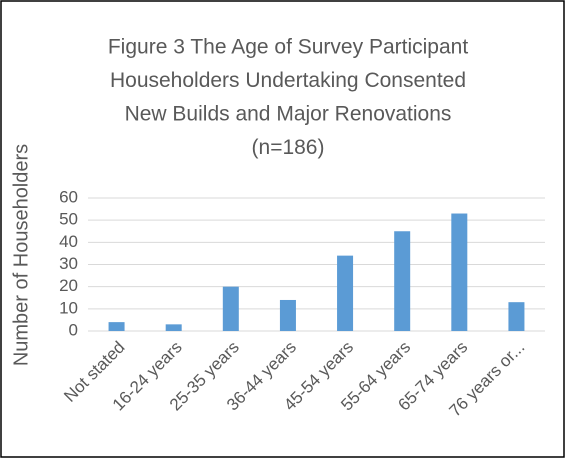 This screenshot has height=458, width=565. What do you see at coordinates (21, 255) in the screenshot?
I see `y-axis-label: Number of Householders` at bounding box center [21, 255].